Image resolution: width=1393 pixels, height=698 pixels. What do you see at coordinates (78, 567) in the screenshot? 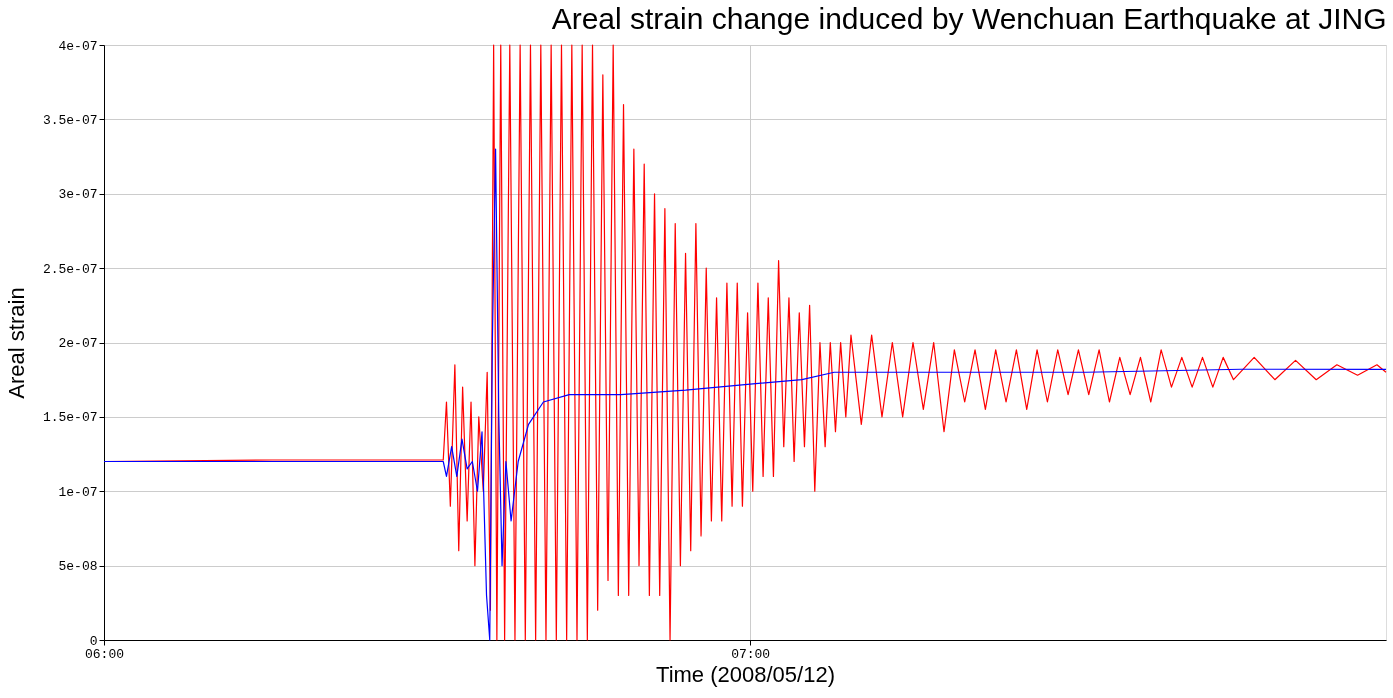
I see `y-tick-label: 5e-08` at bounding box center [78, 567].